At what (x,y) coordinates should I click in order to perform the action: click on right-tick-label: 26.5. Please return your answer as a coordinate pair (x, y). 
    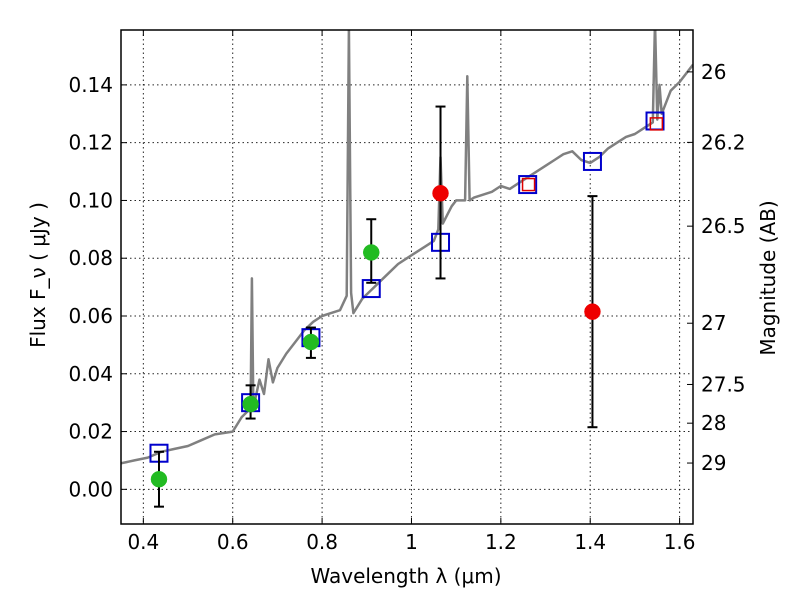
    Looking at the image, I should click on (723, 226).